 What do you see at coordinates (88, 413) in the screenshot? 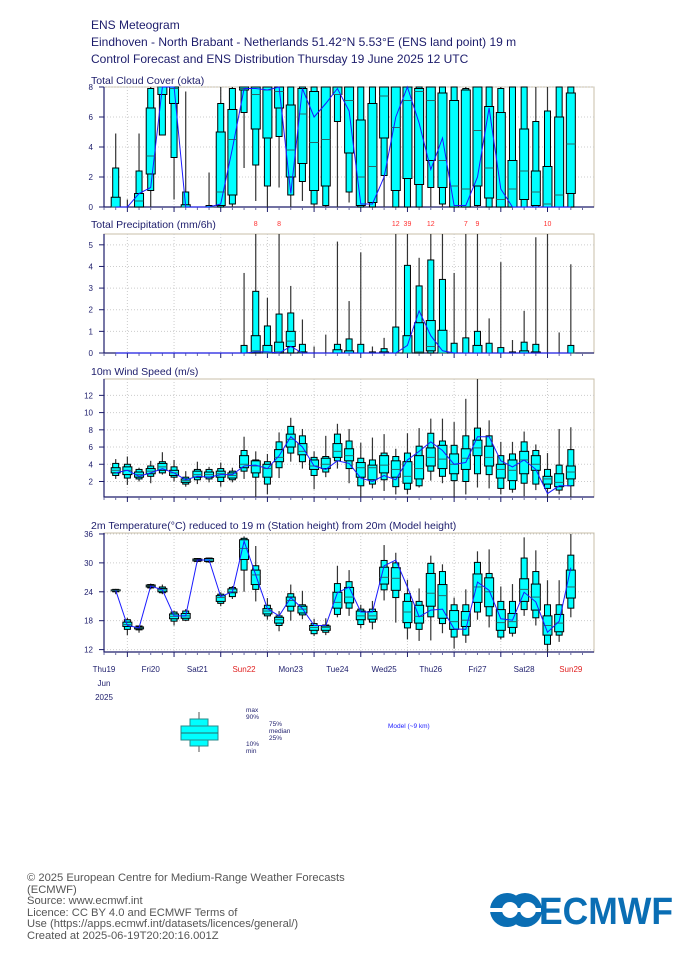
I see `y-tick-label: 10` at bounding box center [88, 413].